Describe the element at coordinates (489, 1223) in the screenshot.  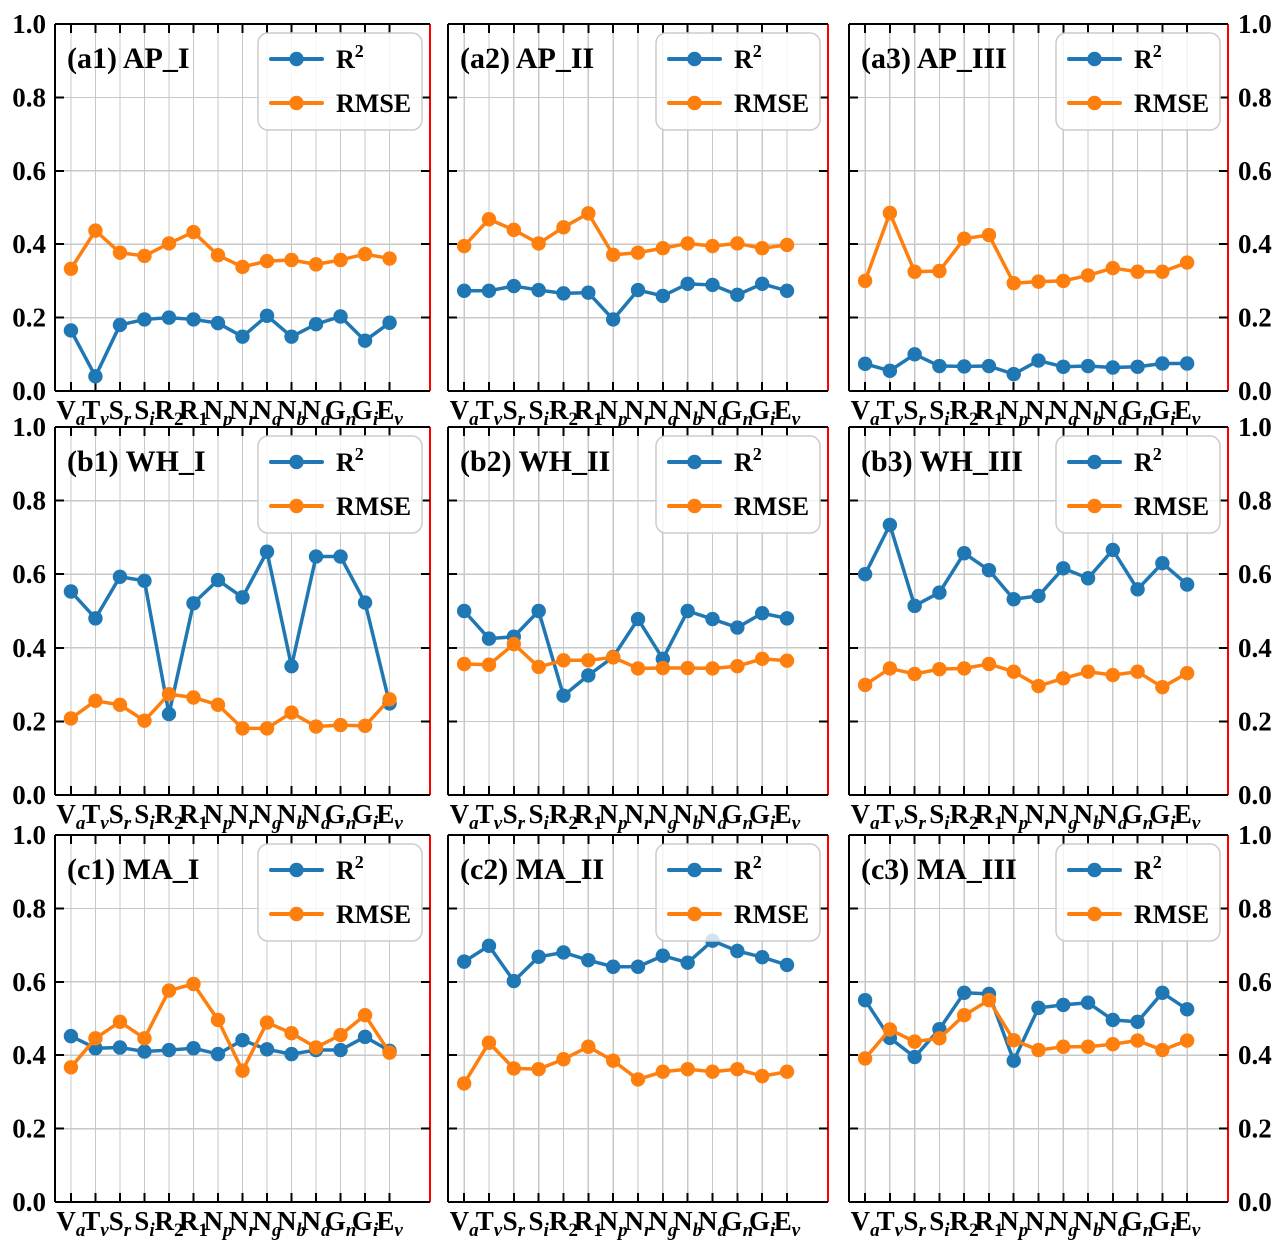
I see `x-tick-label: Tv` at that location.